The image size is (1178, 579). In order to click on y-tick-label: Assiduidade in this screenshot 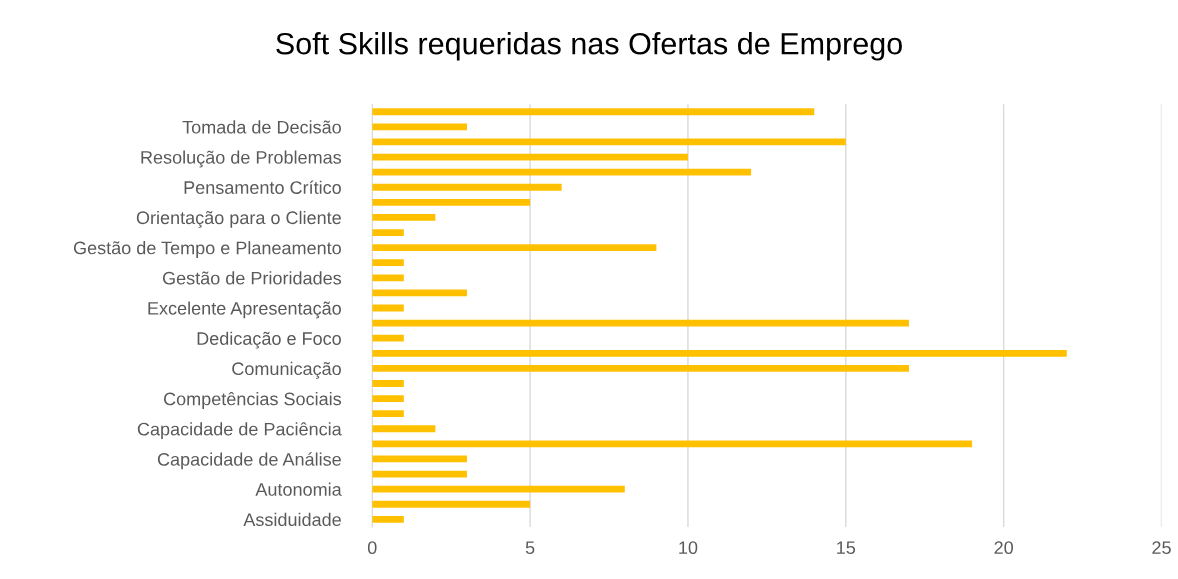, I will do `click(292, 519)`.